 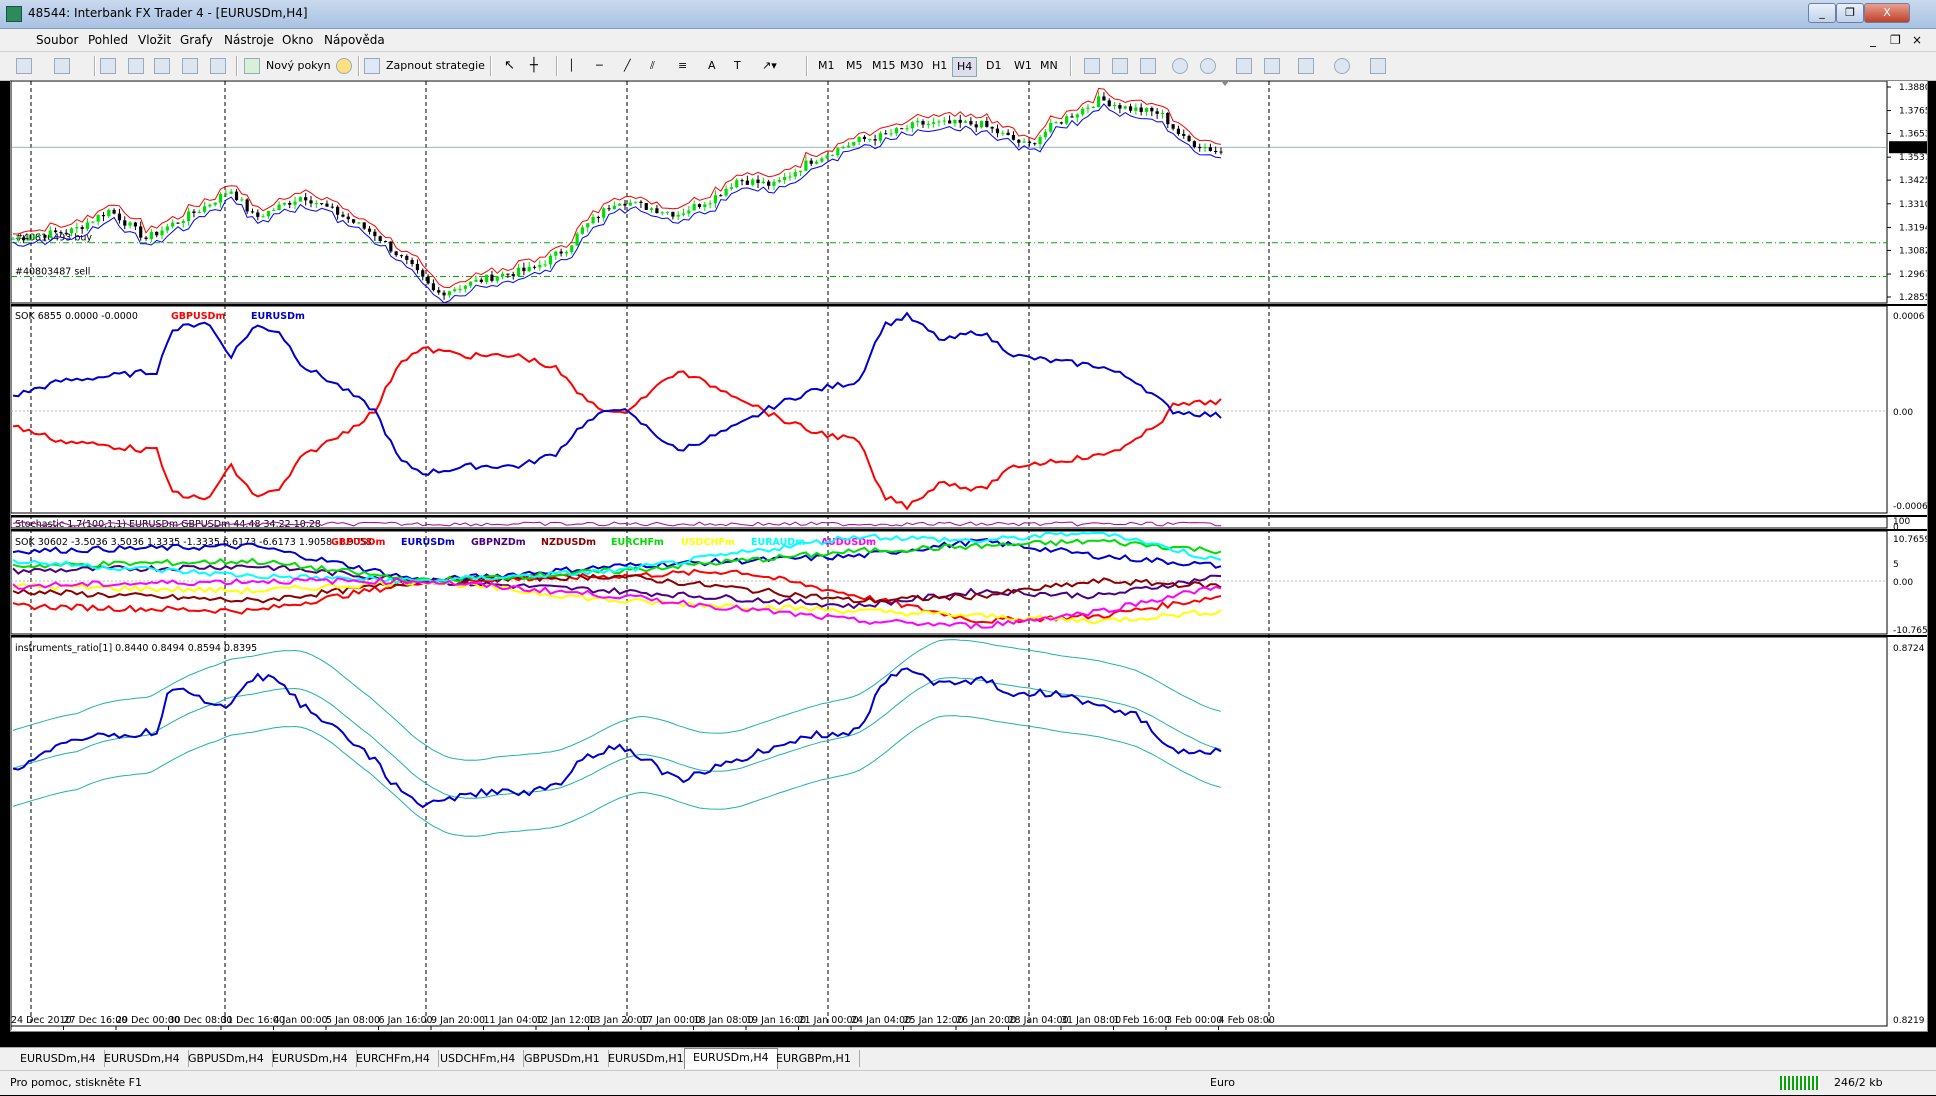 I want to click on text-label-icon: T, so click(x=737, y=65).